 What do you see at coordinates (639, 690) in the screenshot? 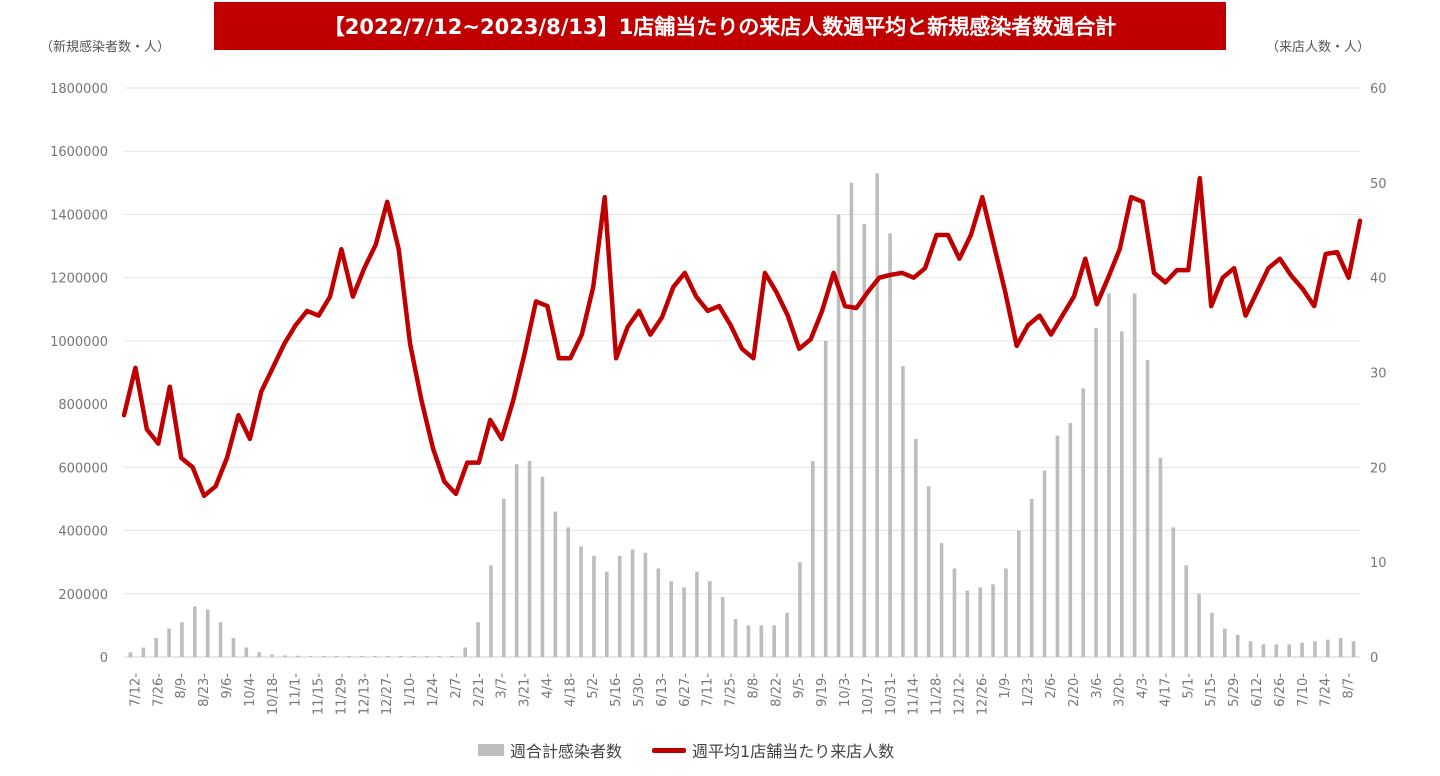
I see `x-tick-label: 5/30-` at bounding box center [639, 690].